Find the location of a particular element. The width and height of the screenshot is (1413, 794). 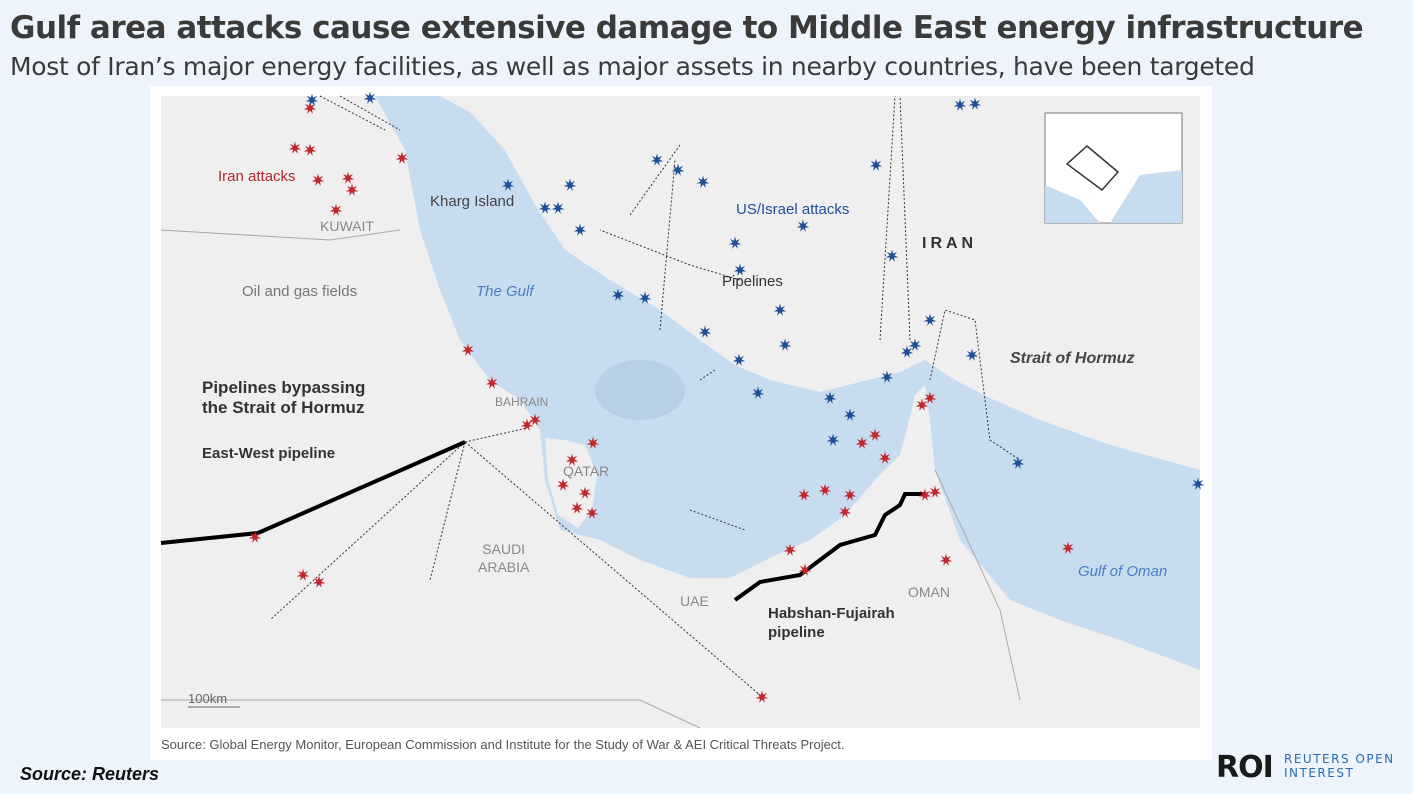

logo-line-1: REUTERS OPEN is located at coordinates (1339, 759).